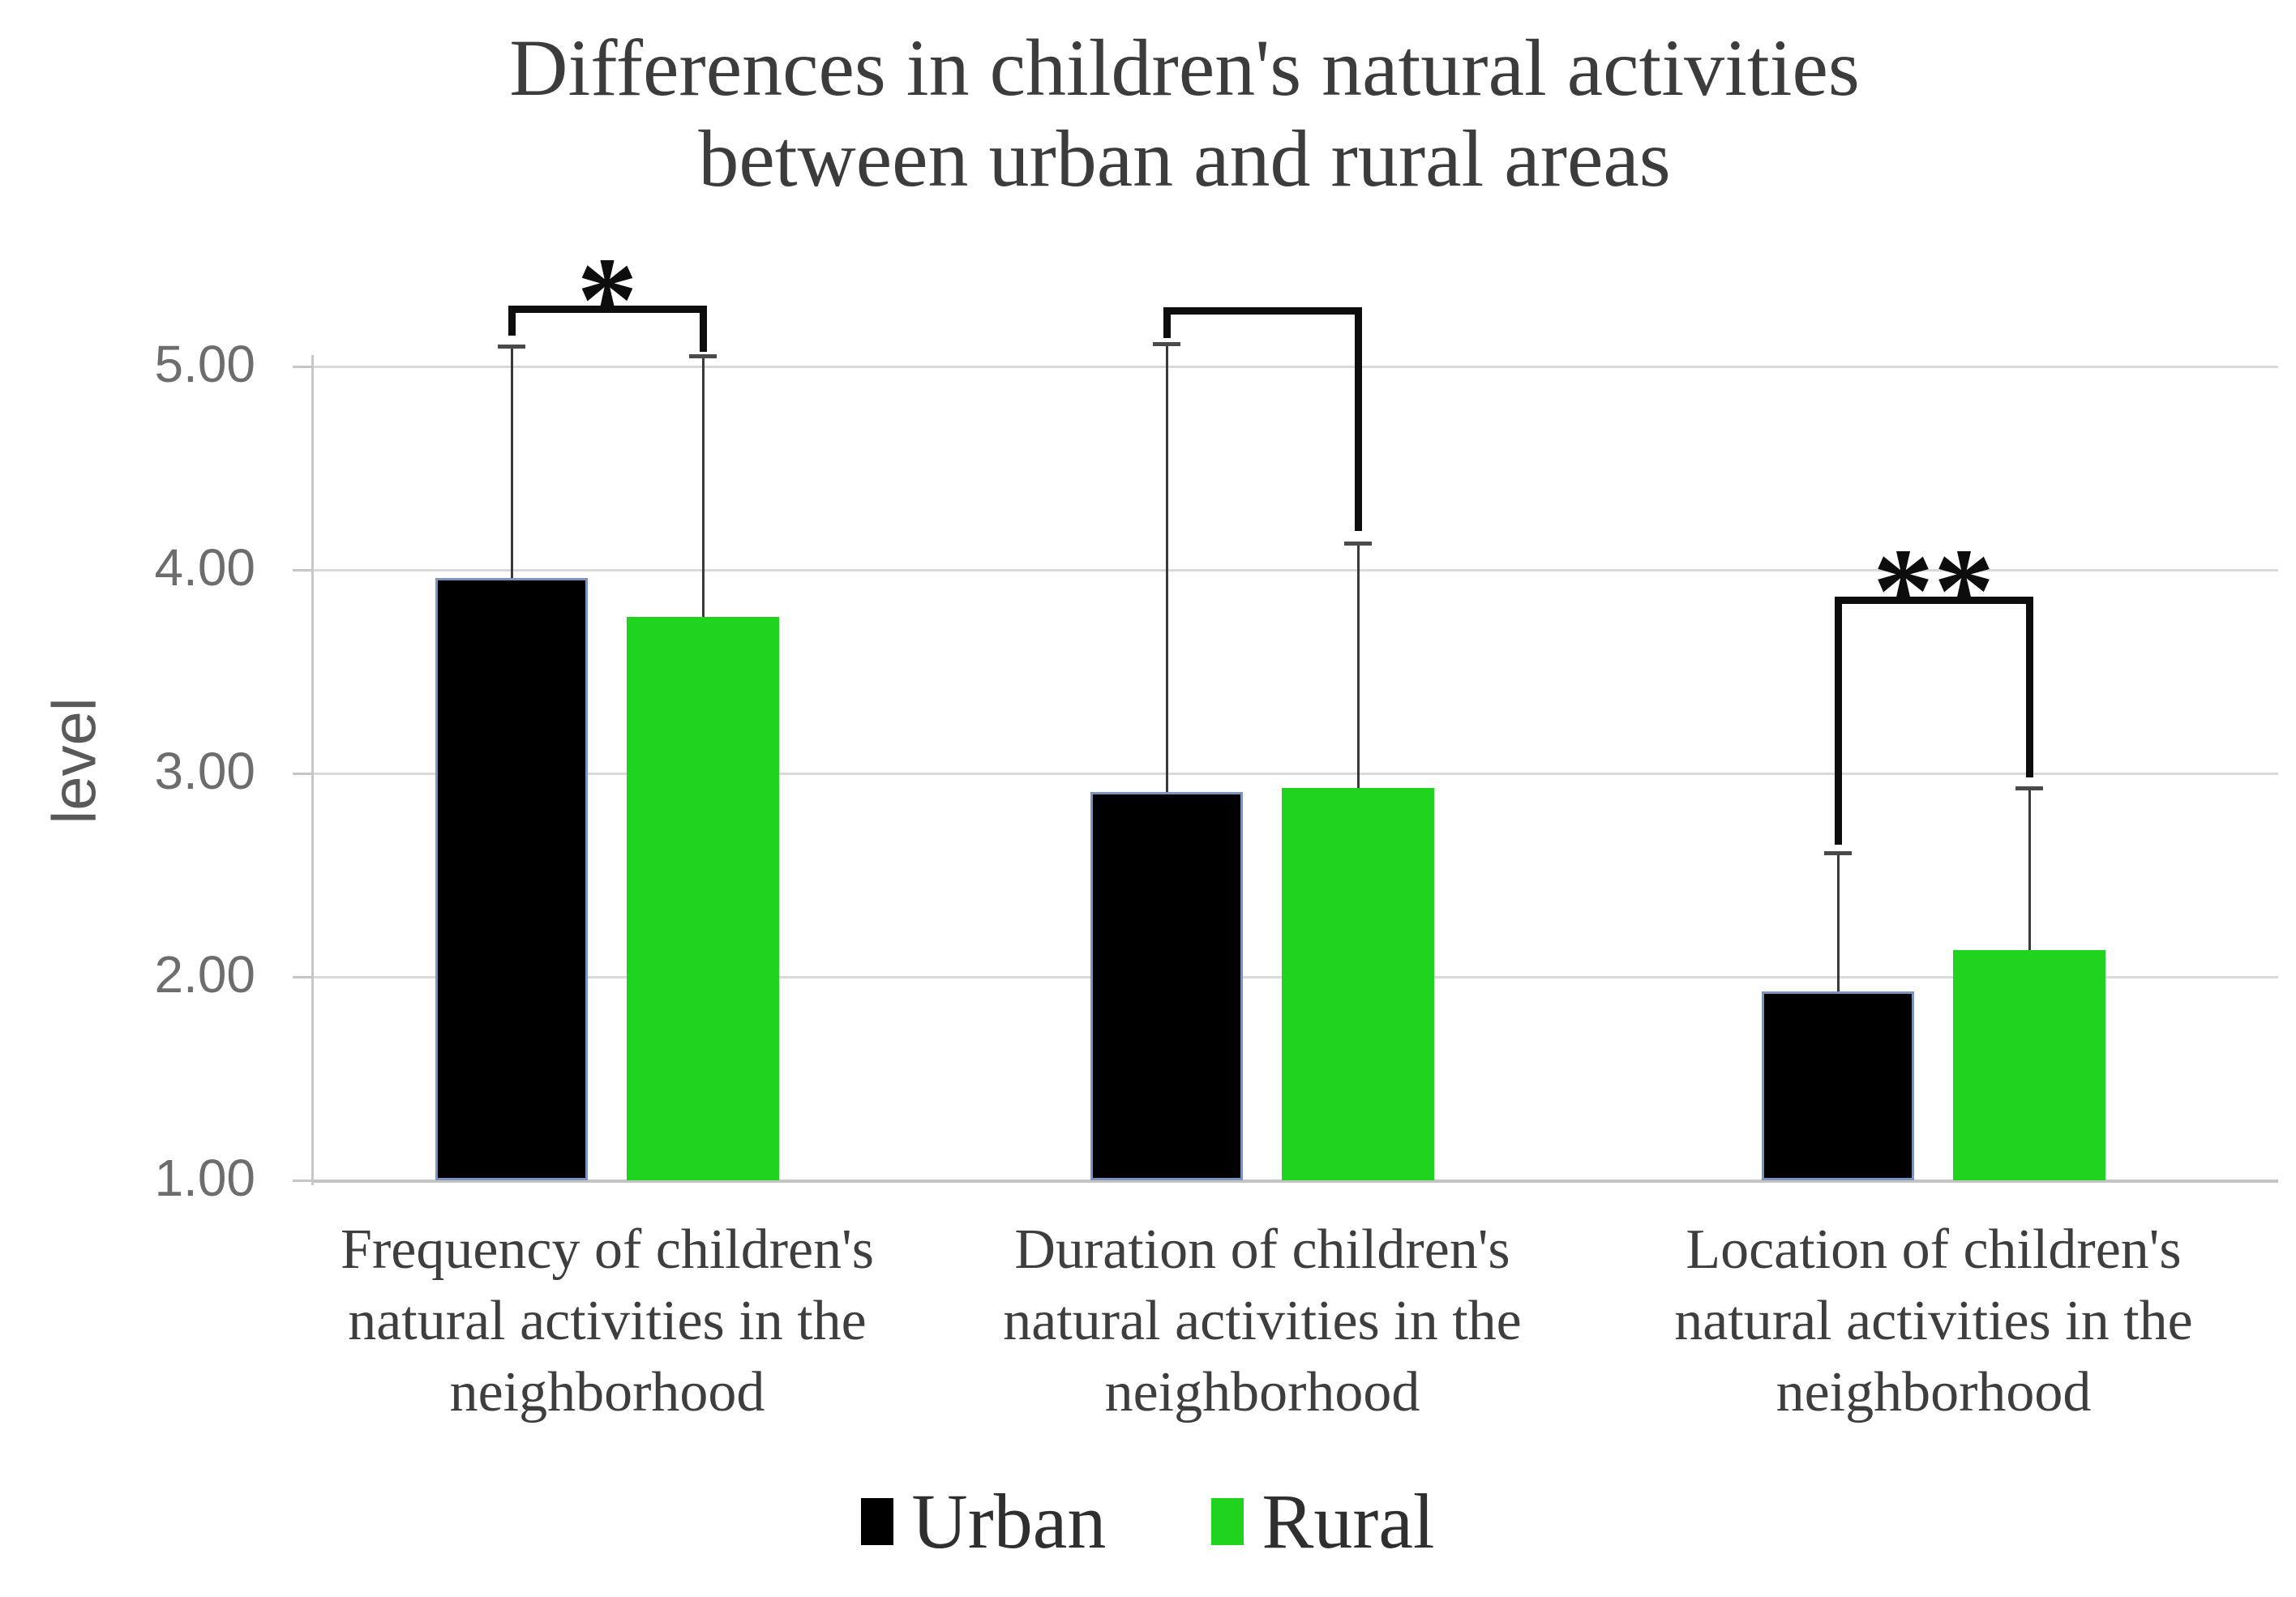 This screenshot has width=2296, height=1597. What do you see at coordinates (1358, 665) in the screenshot?
I see `error-bar-rural-group2` at bounding box center [1358, 665].